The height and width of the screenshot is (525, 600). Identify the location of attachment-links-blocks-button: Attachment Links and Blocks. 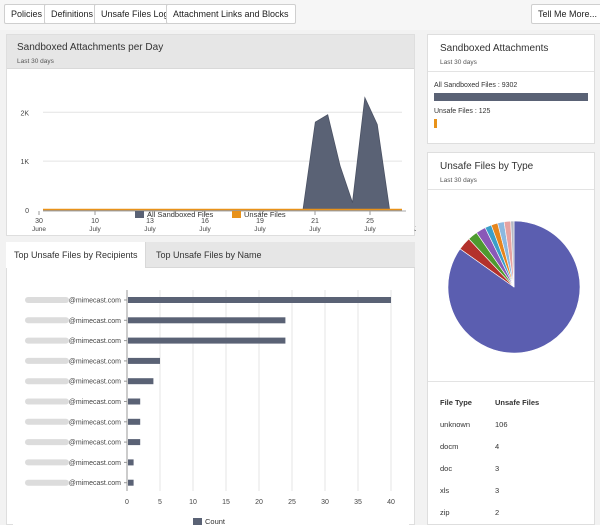
(231, 14).